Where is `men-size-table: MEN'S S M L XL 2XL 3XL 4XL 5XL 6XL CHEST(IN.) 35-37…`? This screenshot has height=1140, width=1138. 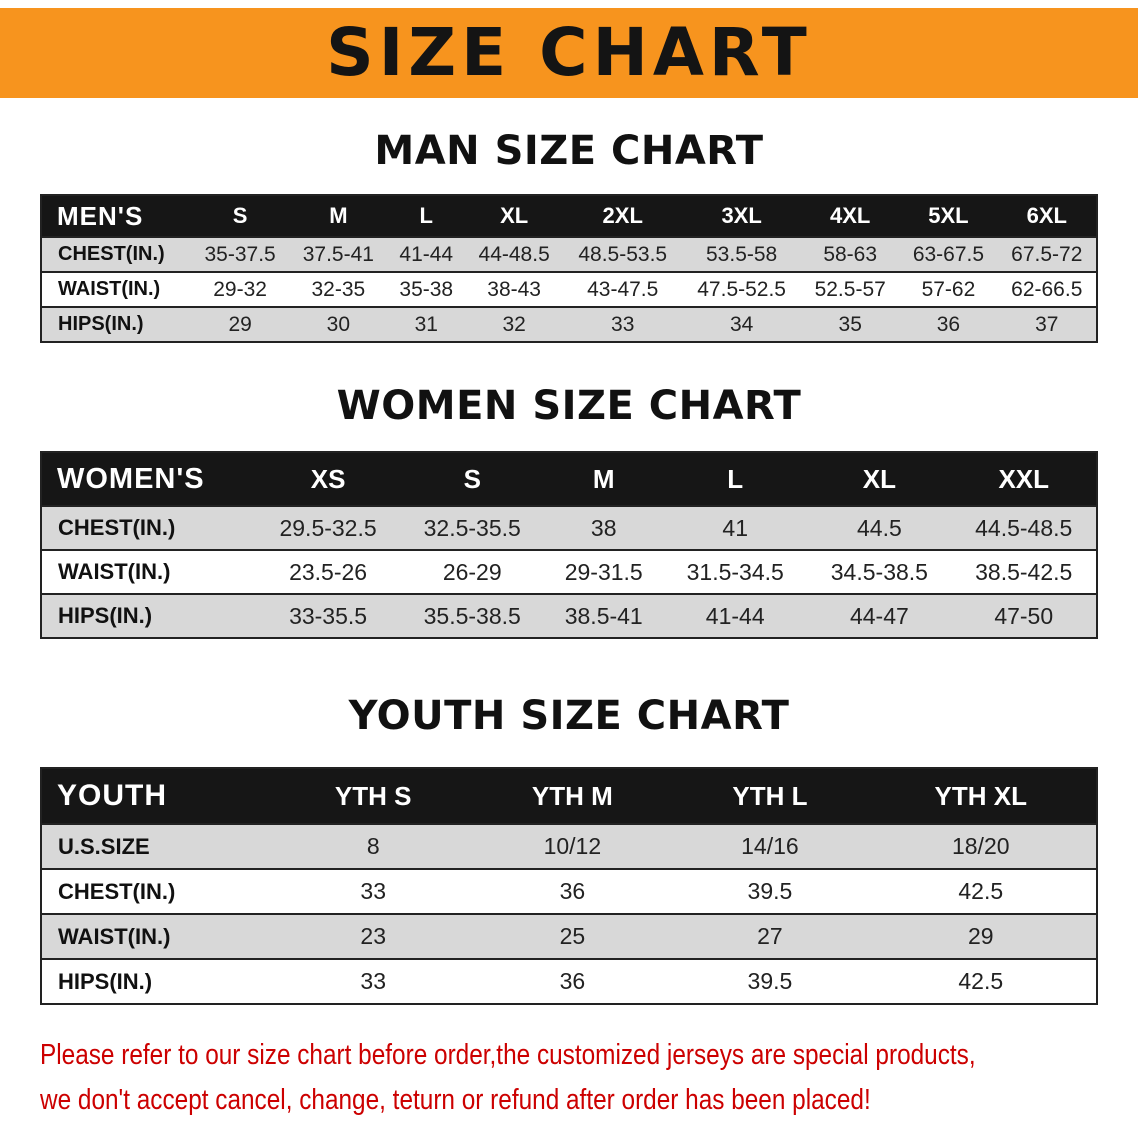 men-size-table: MEN'S S M L XL 2XL 3XL 4XL 5XL 6XL CHEST(IN.) 35-37… is located at coordinates (569, 268).